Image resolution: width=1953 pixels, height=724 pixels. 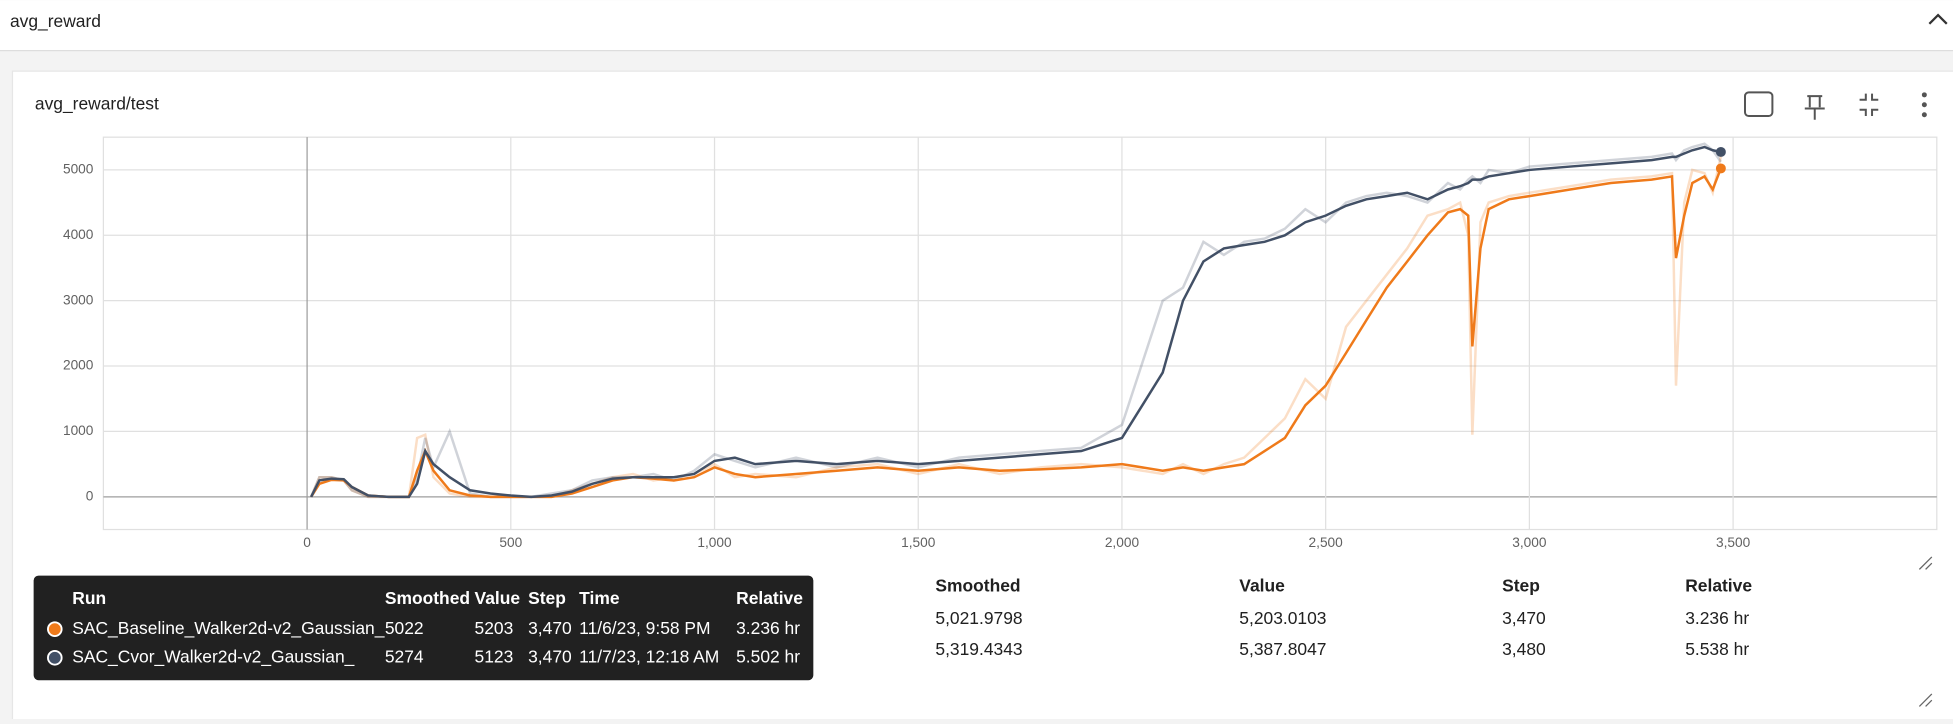 I want to click on x-tick-label: 3,500, so click(x=1733, y=542).